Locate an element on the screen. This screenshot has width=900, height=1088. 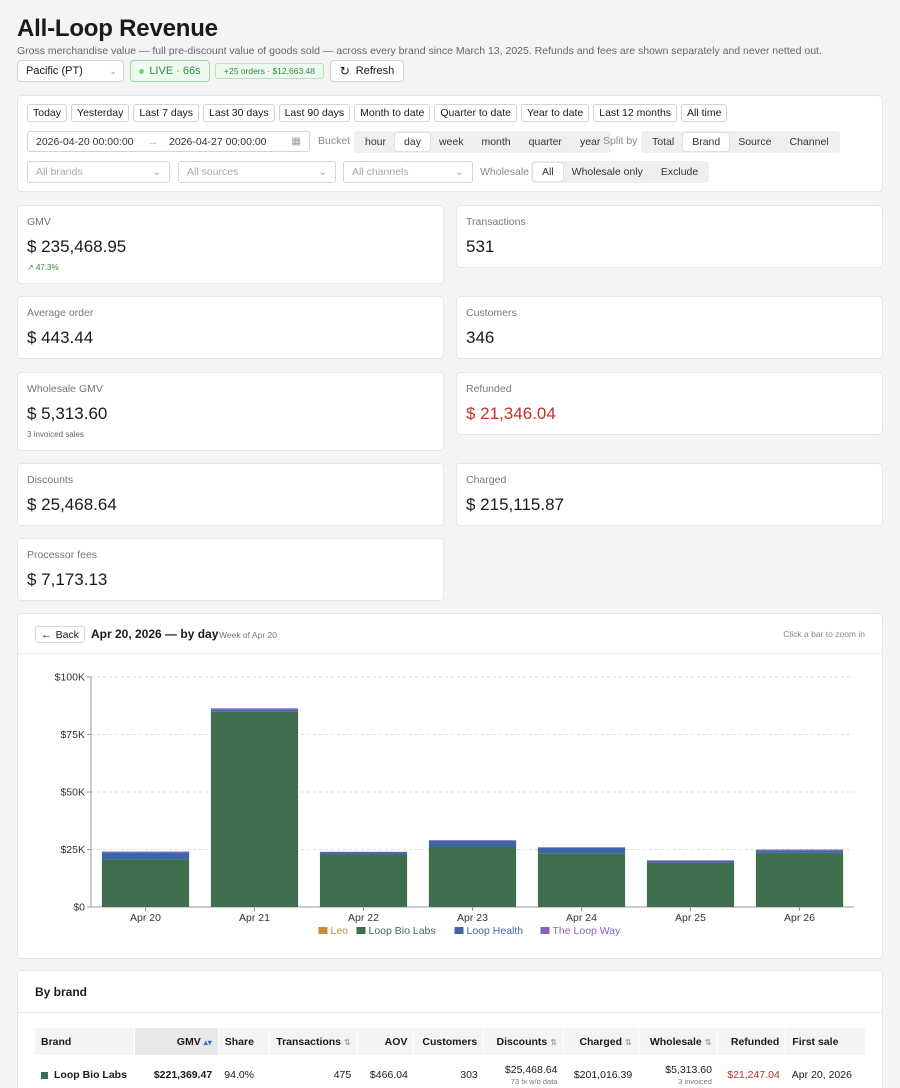
cell-brand: Loop Bio Labs is located at coordinates (85, 1071).